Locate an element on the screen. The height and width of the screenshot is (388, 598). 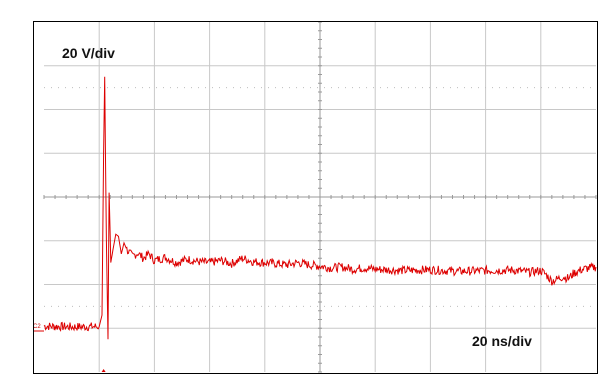
vertical-scale-label: 20 V/div is located at coordinates (88, 53).